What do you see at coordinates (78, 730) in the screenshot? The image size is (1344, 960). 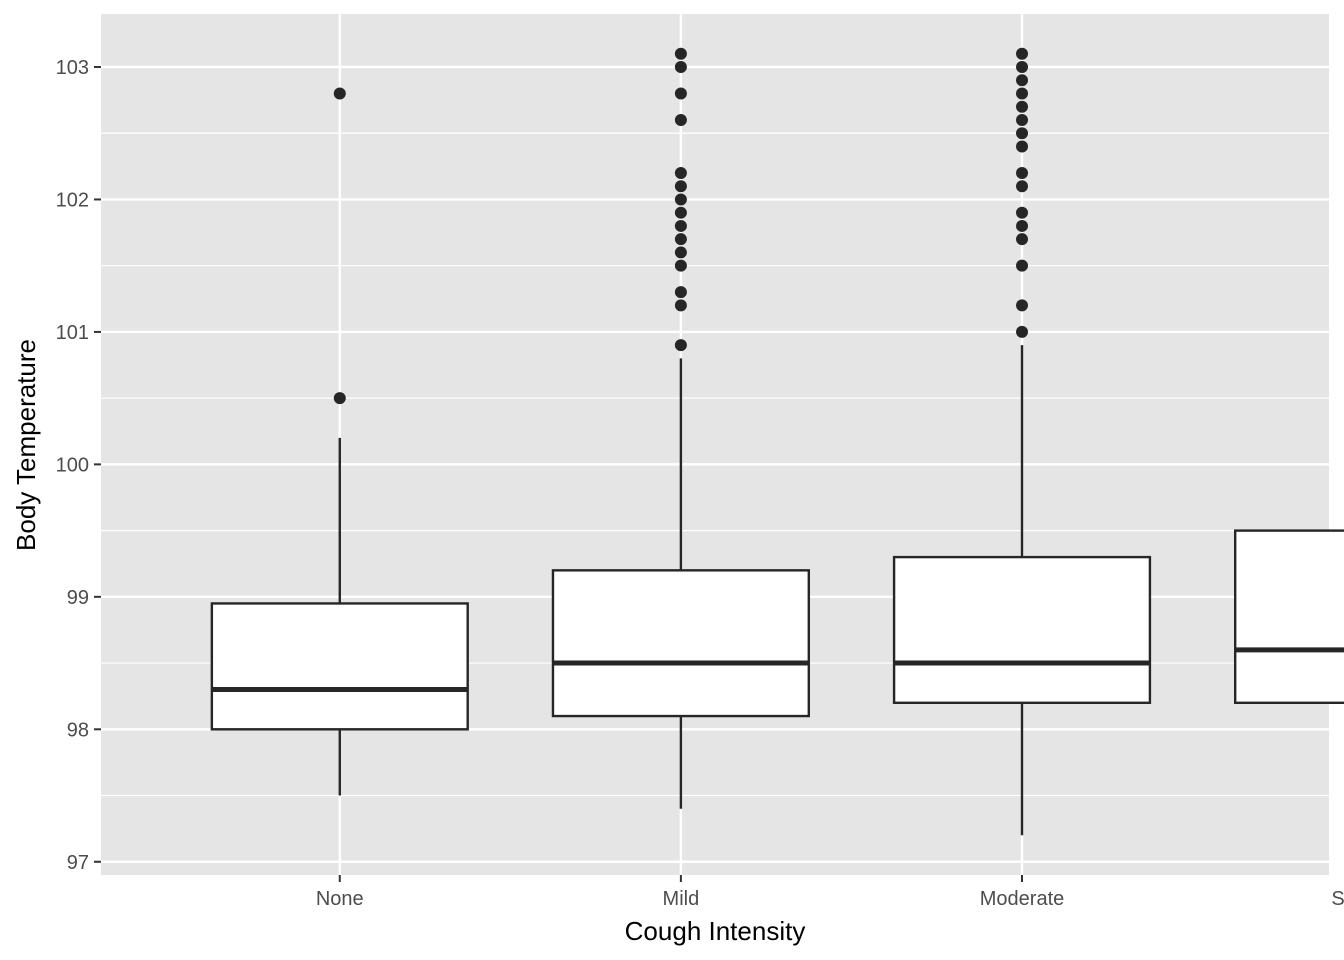 I see `y-tick-label: 98` at bounding box center [78, 730].